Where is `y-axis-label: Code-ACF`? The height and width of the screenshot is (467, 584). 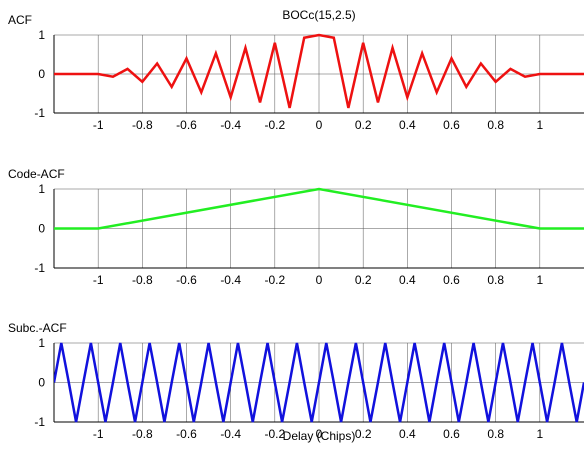
y-axis-label: Code-ACF is located at coordinates (36, 174).